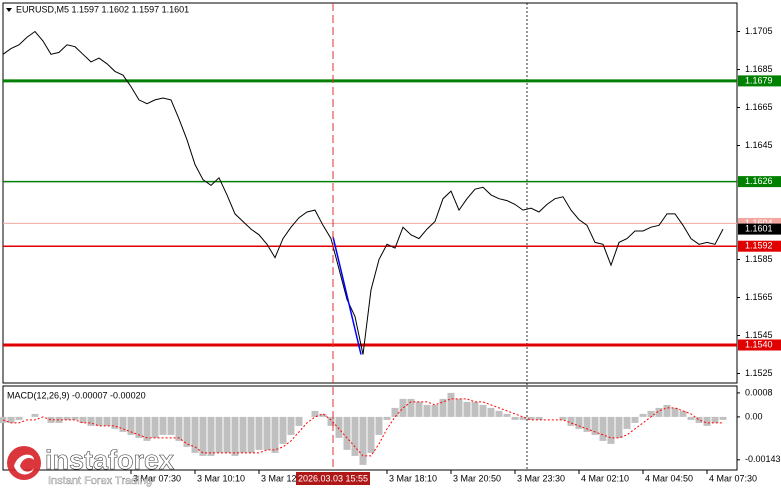  Describe the element at coordinates (541, 478) in the screenshot. I see `x-tick-label: 3 Mar 23:30` at that location.